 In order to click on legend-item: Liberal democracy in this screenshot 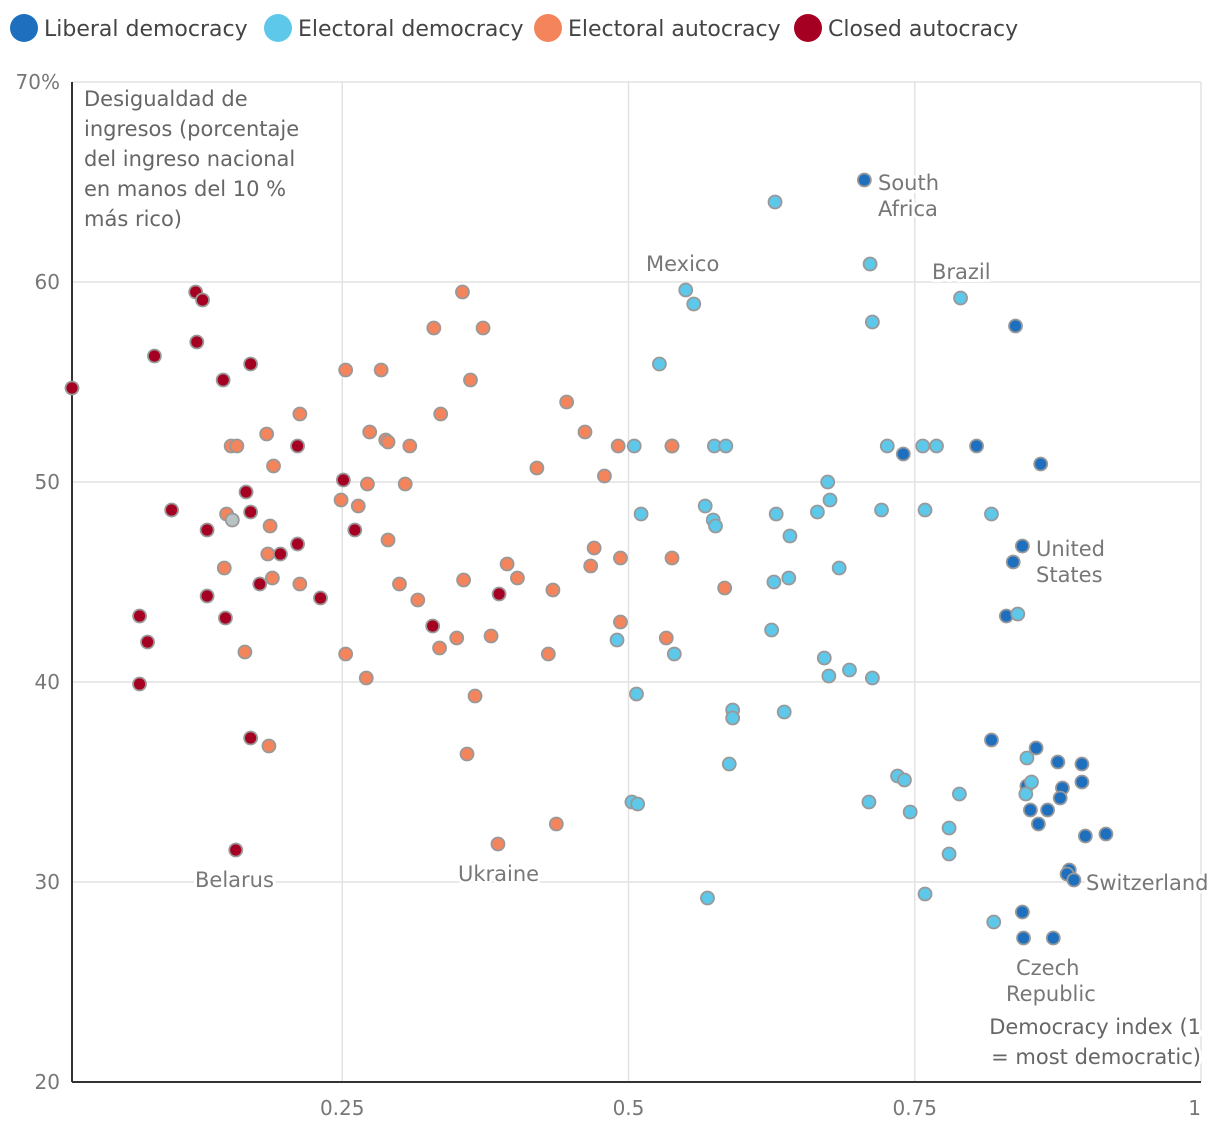, I will do `click(129, 28)`.